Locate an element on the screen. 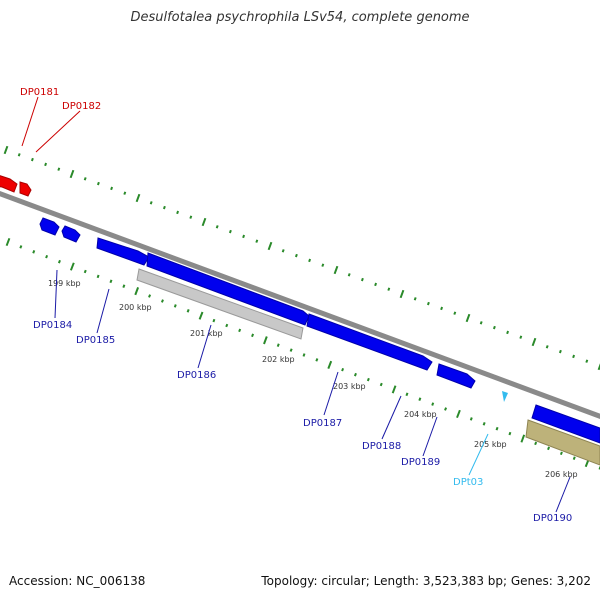  gene-label-dp0187: DP0187 is located at coordinates (322, 423).